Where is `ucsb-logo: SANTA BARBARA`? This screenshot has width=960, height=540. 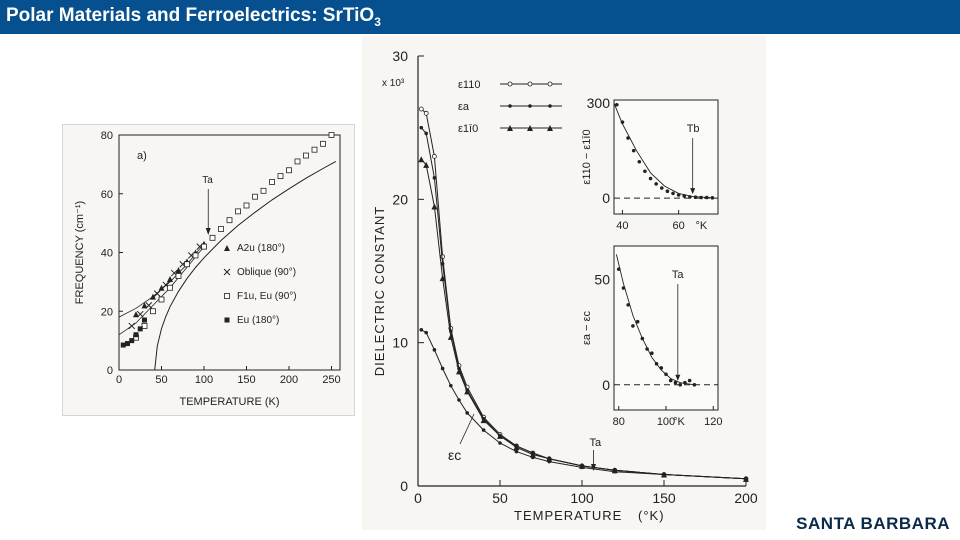
ucsb-logo: SANTA BARBARA is located at coordinates (873, 523).